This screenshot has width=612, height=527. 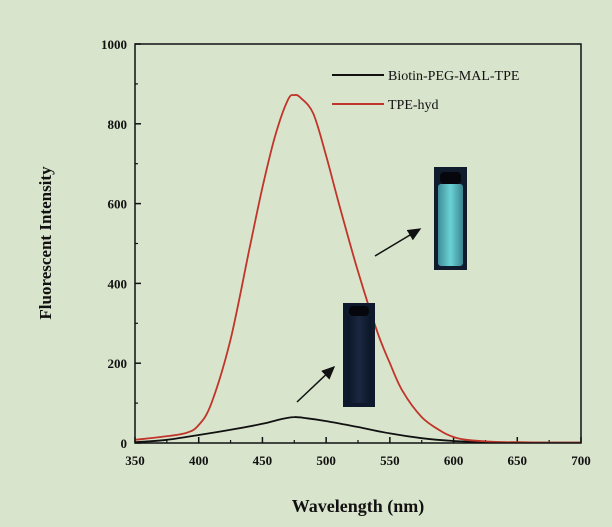 What do you see at coordinates (413, 105) in the screenshot?
I see `legend-label-tpe-hyd: TPE-hyd` at bounding box center [413, 105].